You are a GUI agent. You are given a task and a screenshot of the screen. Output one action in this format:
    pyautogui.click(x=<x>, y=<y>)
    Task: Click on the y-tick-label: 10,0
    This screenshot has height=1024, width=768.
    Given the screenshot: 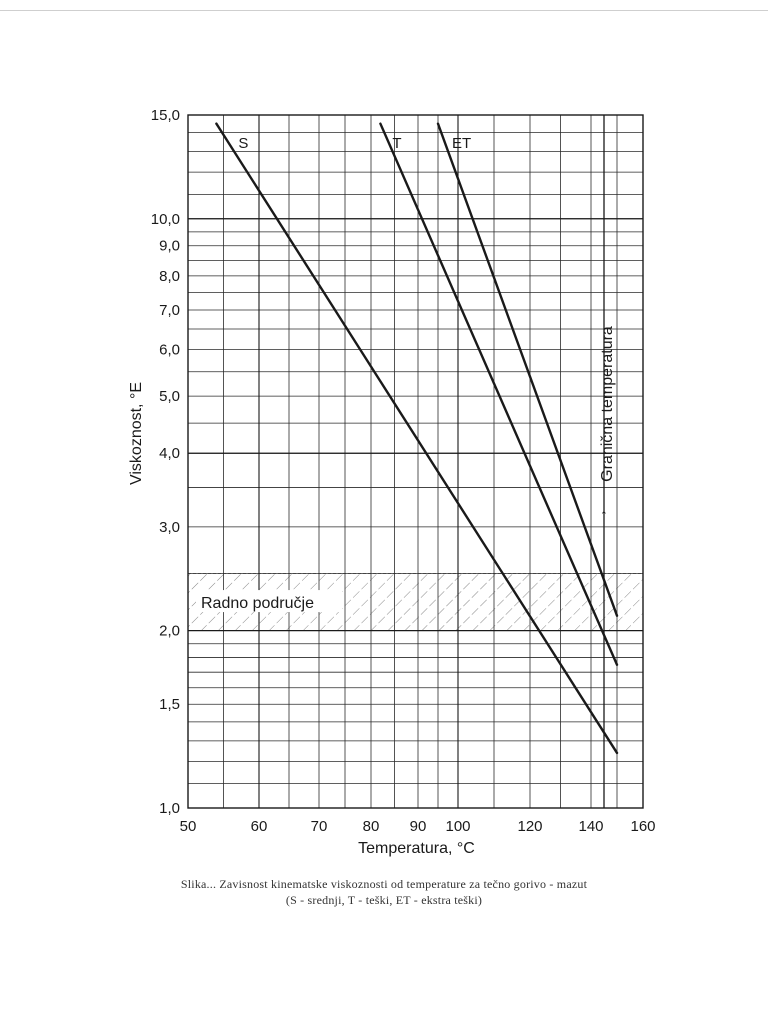 What is the action you would take?
    pyautogui.click(x=165, y=219)
    